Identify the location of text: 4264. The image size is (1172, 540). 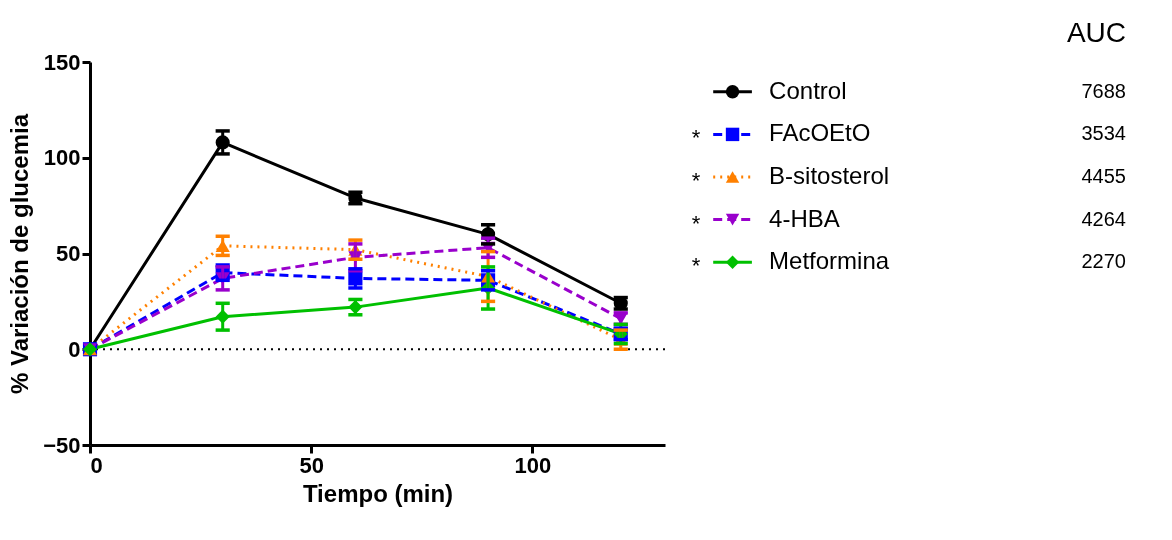
(1103, 218).